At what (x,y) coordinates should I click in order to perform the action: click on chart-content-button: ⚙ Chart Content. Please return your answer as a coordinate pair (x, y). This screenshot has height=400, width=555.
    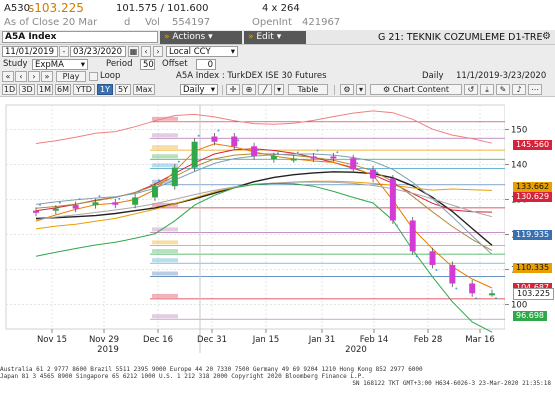
    Looking at the image, I should click on (416, 89).